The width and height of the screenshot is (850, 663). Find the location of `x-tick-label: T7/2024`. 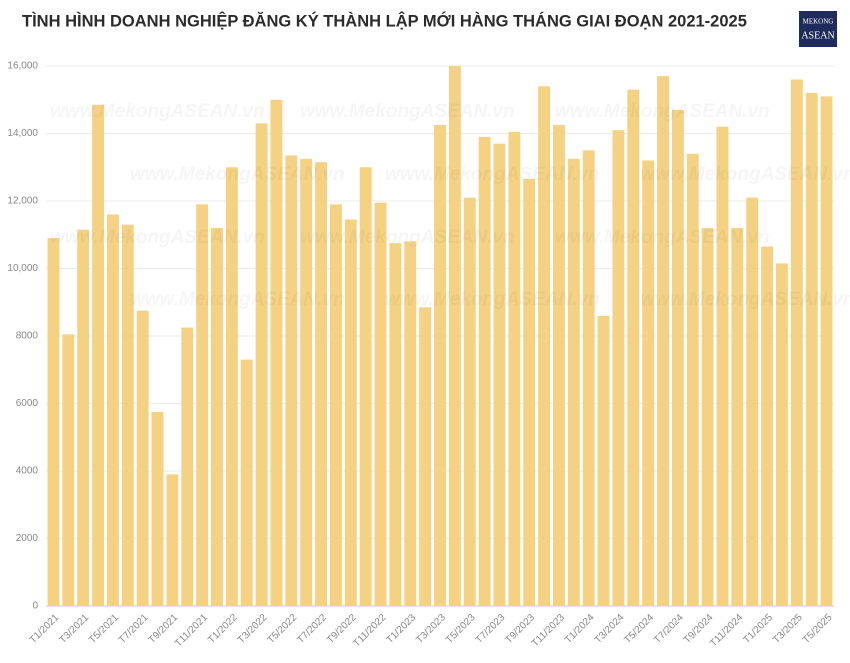

x-tick-label: T7/2024 is located at coordinates (669, 629).